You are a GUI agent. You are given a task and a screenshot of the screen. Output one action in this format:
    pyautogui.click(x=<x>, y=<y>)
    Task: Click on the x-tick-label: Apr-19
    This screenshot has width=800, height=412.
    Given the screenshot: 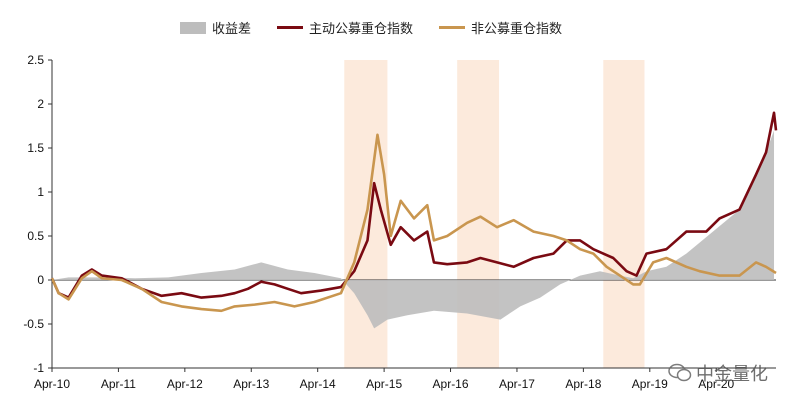 What is the action you would take?
    pyautogui.click(x=650, y=384)
    